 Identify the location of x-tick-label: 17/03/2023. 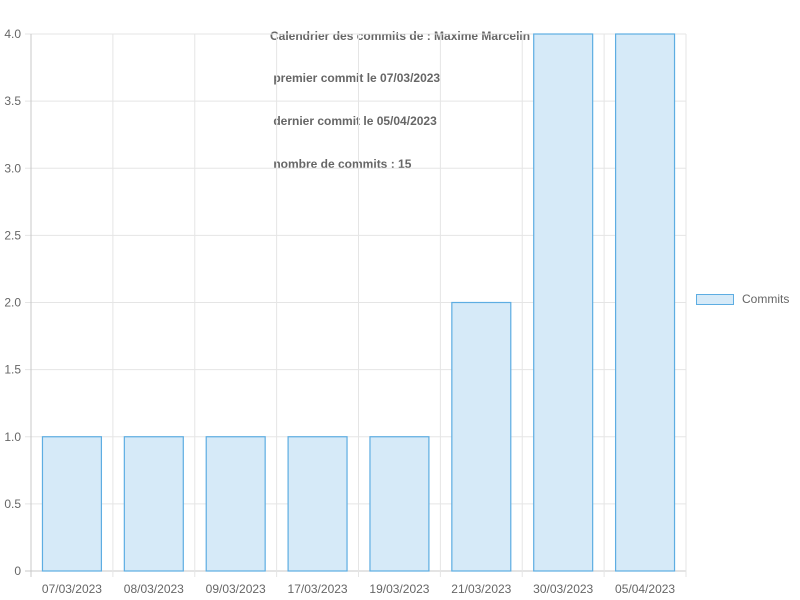
(318, 589).